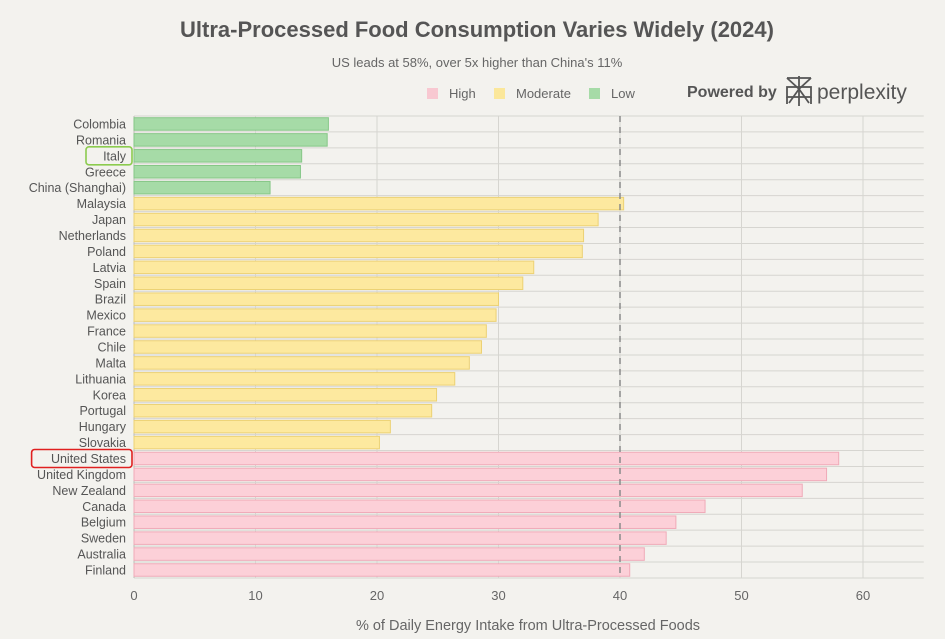 The width and height of the screenshot is (945, 639). I want to click on bar-lithuania, so click(294, 379).